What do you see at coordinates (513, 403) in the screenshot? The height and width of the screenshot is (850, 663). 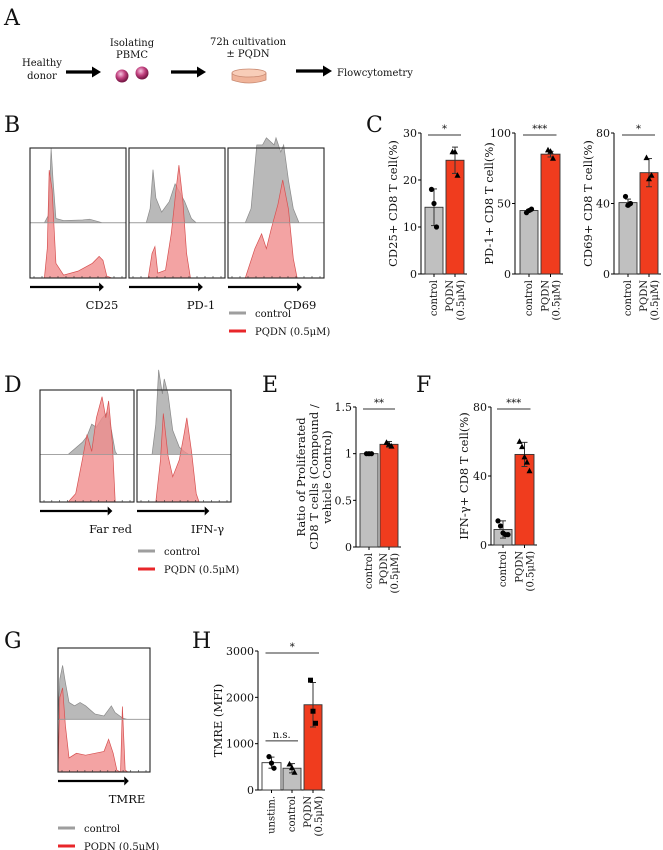 I see `significance-label: ***` at bounding box center [513, 403].